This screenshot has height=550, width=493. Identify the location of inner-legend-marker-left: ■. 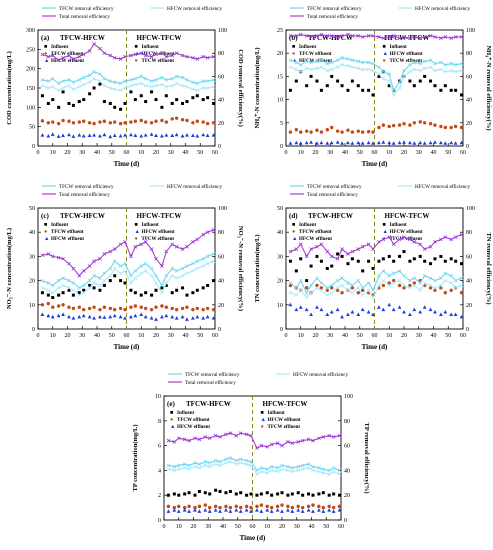
(45, 225).